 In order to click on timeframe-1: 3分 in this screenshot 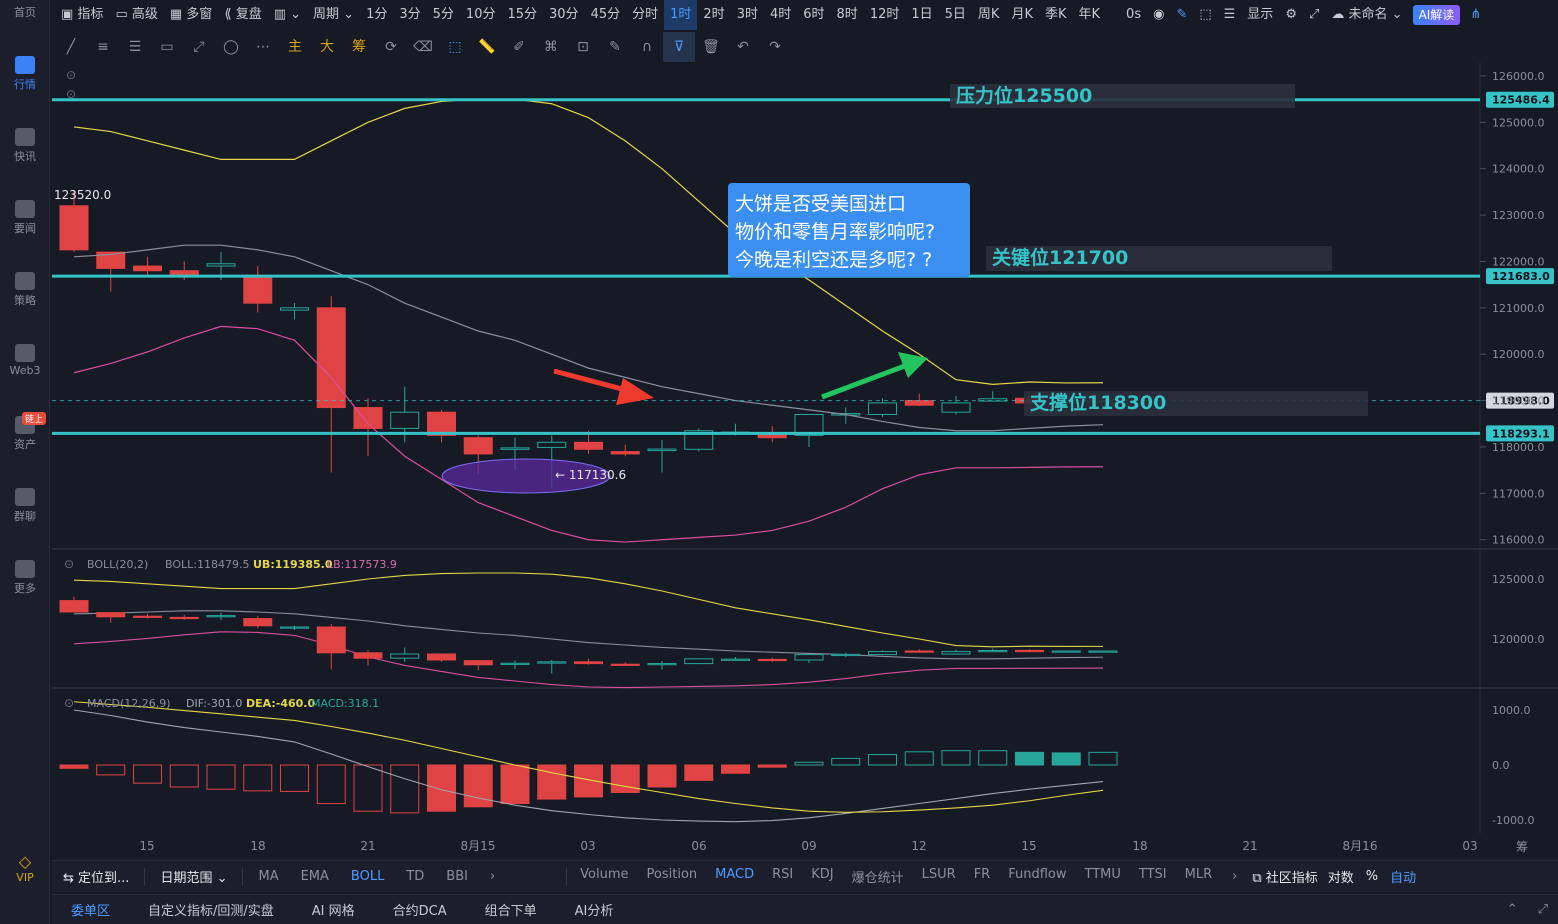, I will do `click(410, 14)`.